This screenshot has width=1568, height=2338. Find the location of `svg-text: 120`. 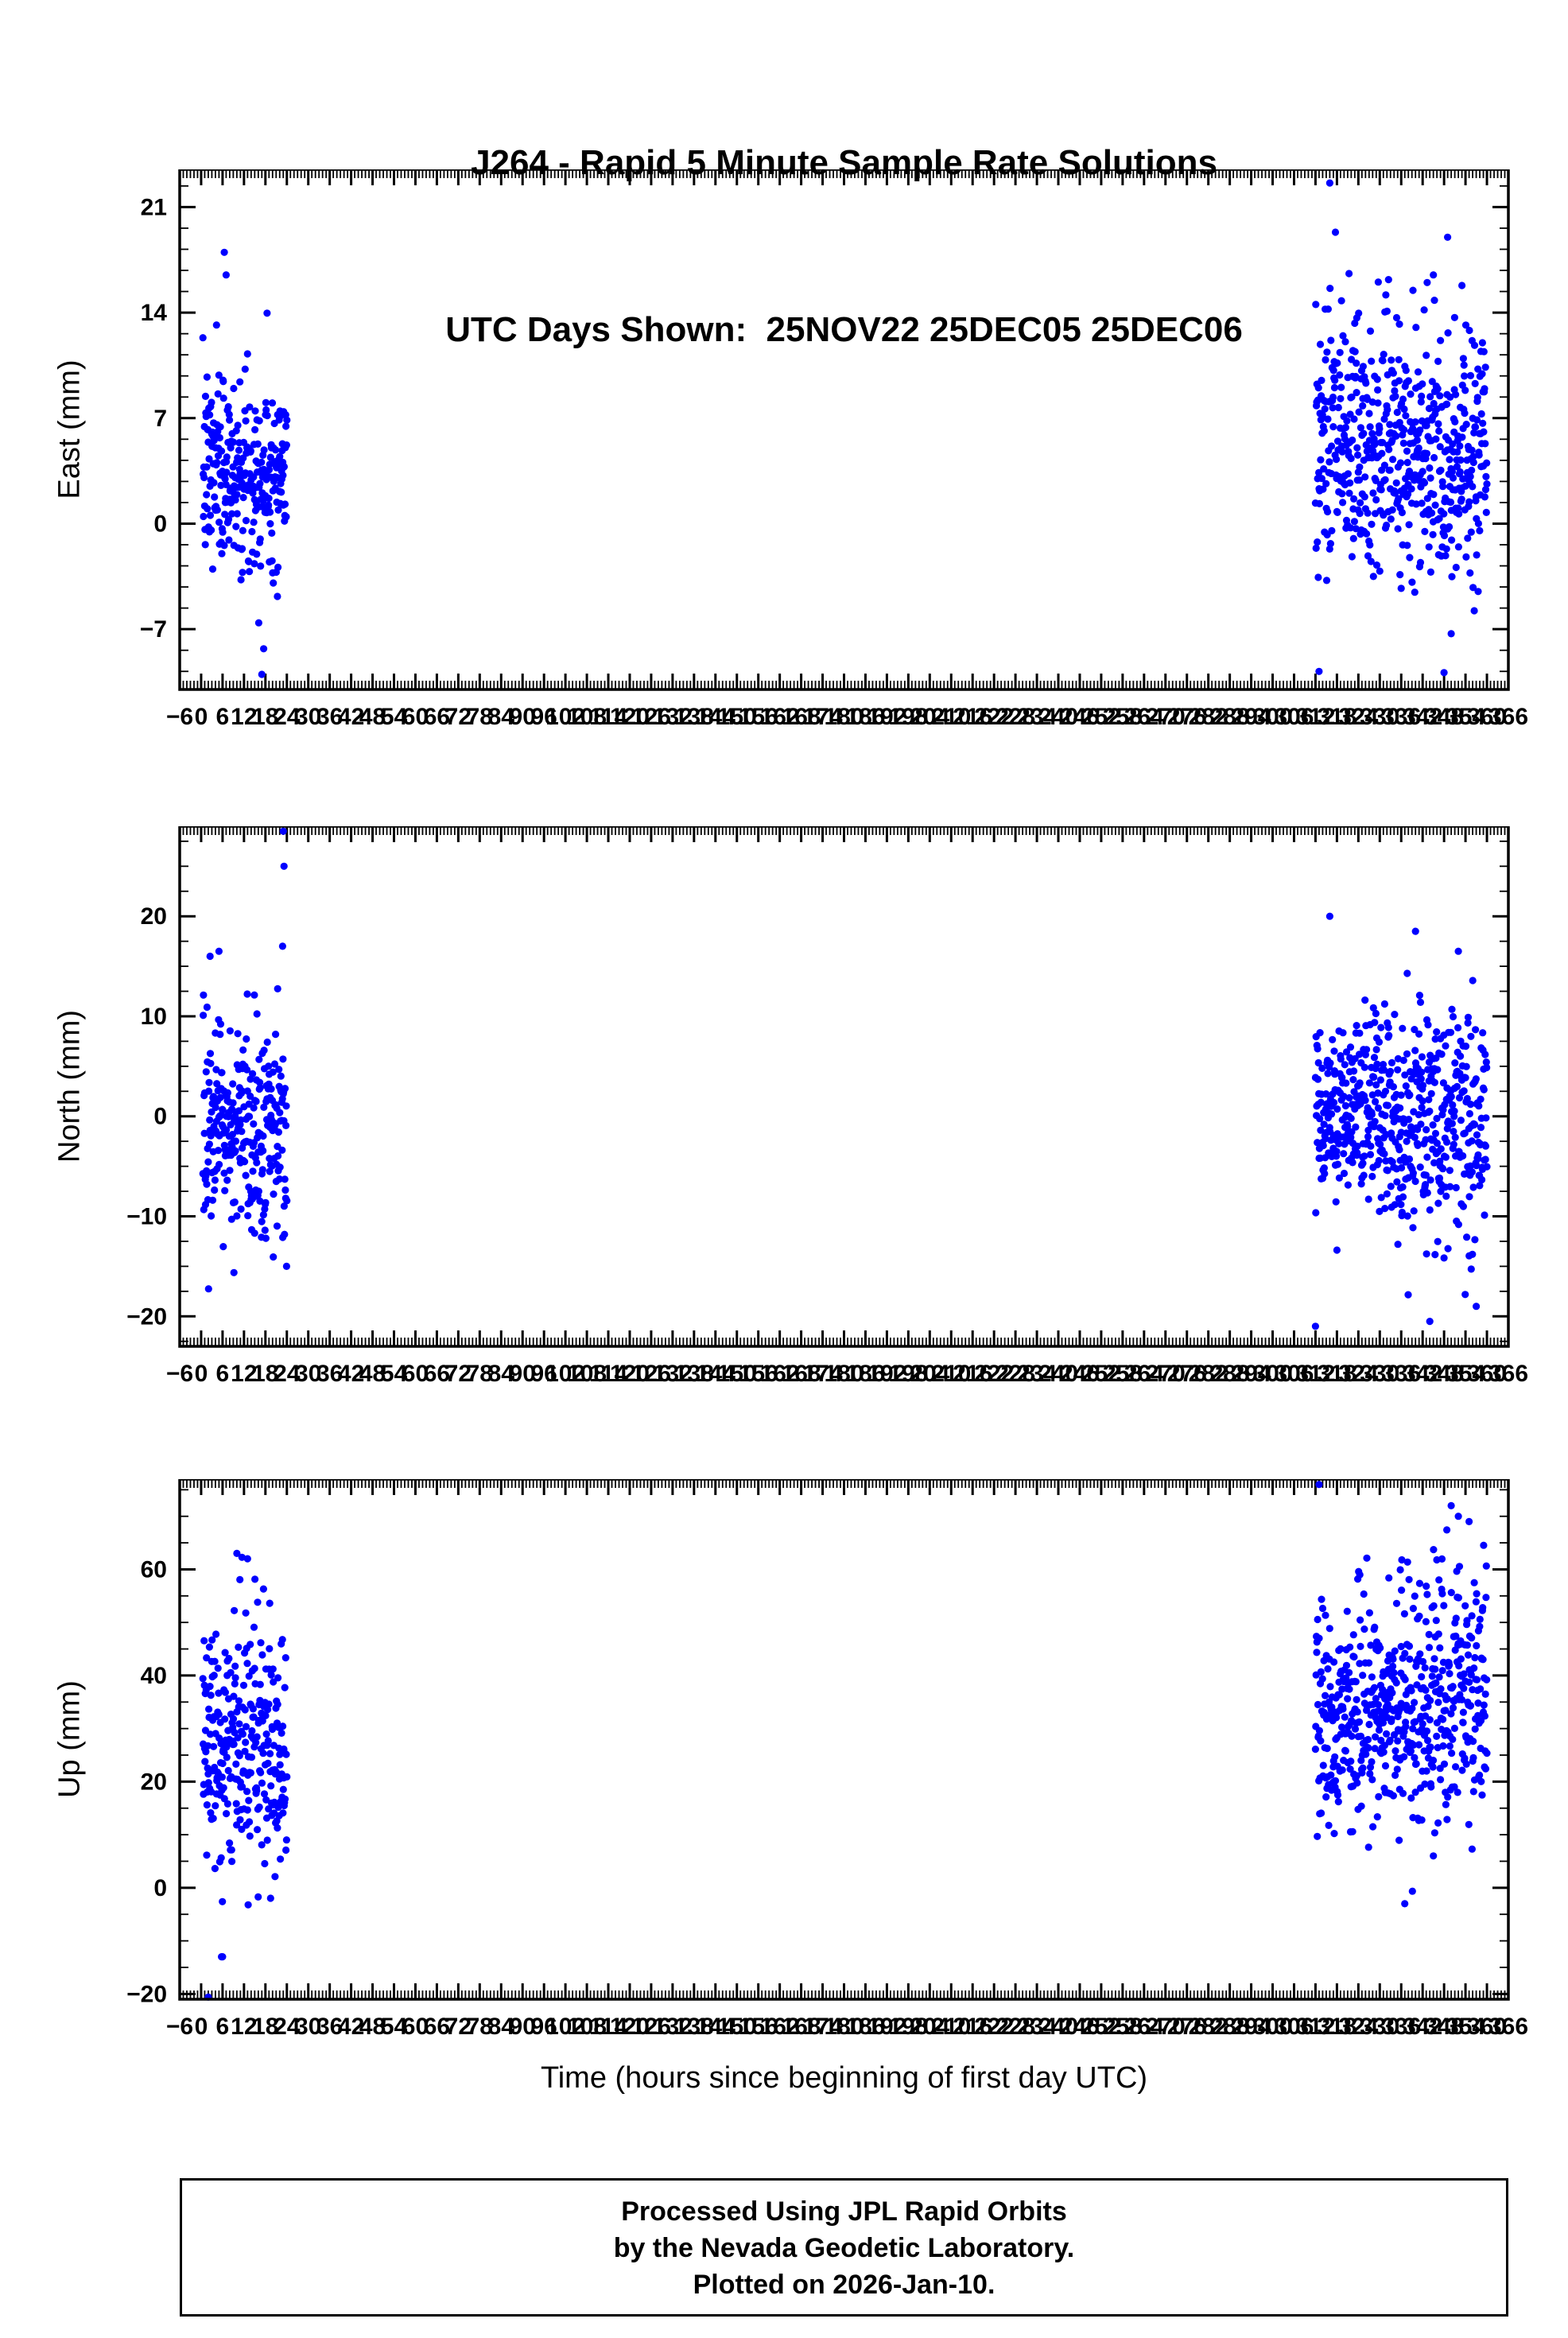

svg-text: 120 is located at coordinates (630, 1374).